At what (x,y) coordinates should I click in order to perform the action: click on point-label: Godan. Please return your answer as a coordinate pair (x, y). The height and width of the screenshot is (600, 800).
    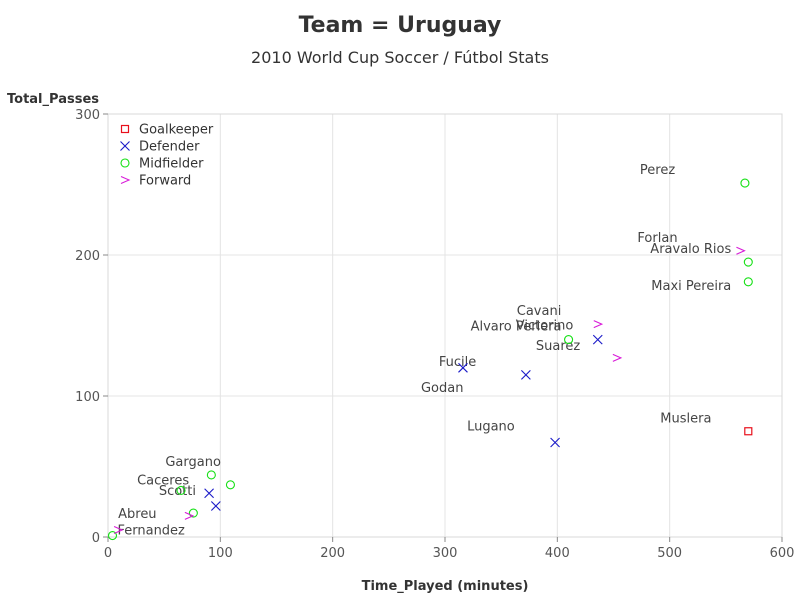
    Looking at the image, I should click on (442, 388).